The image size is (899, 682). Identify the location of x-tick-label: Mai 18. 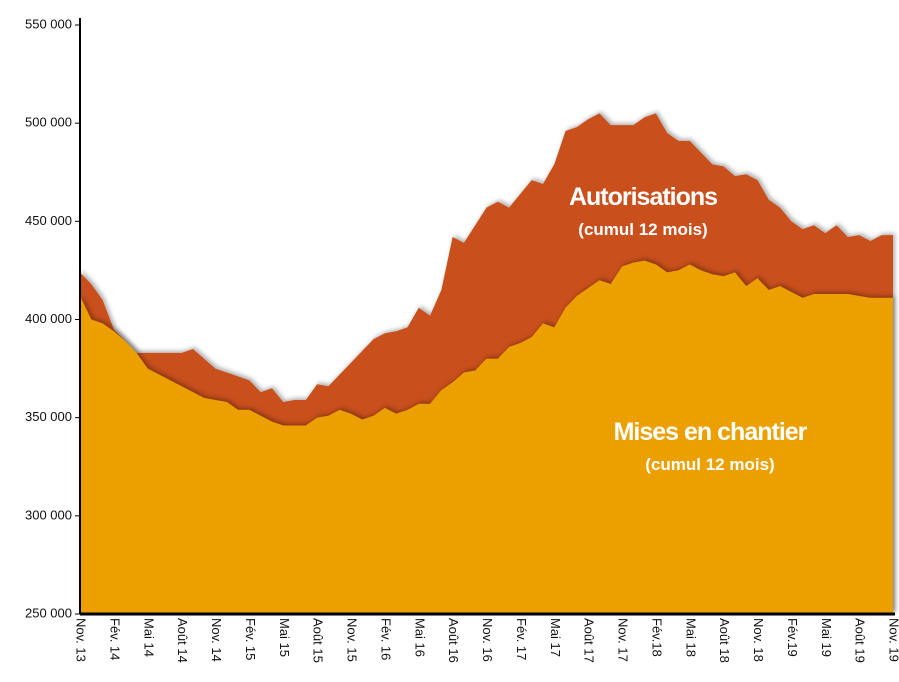
(690, 637).